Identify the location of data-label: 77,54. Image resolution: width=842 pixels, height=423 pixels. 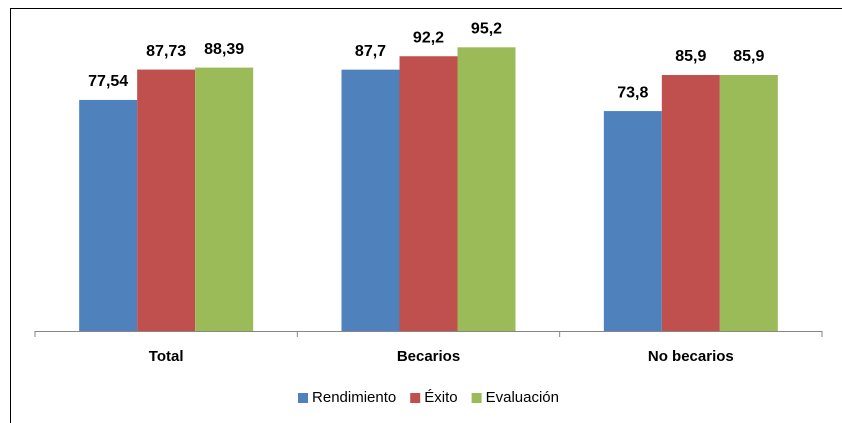
(108, 81).